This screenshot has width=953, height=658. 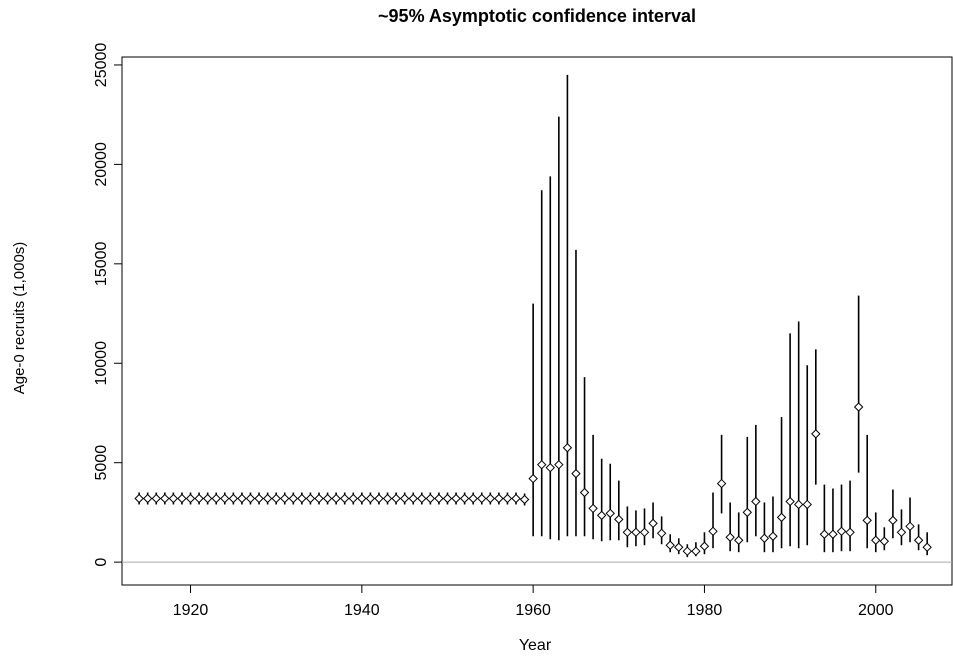 What do you see at coordinates (101, 363) in the screenshot?
I see `y-tick-label: 10000` at bounding box center [101, 363].